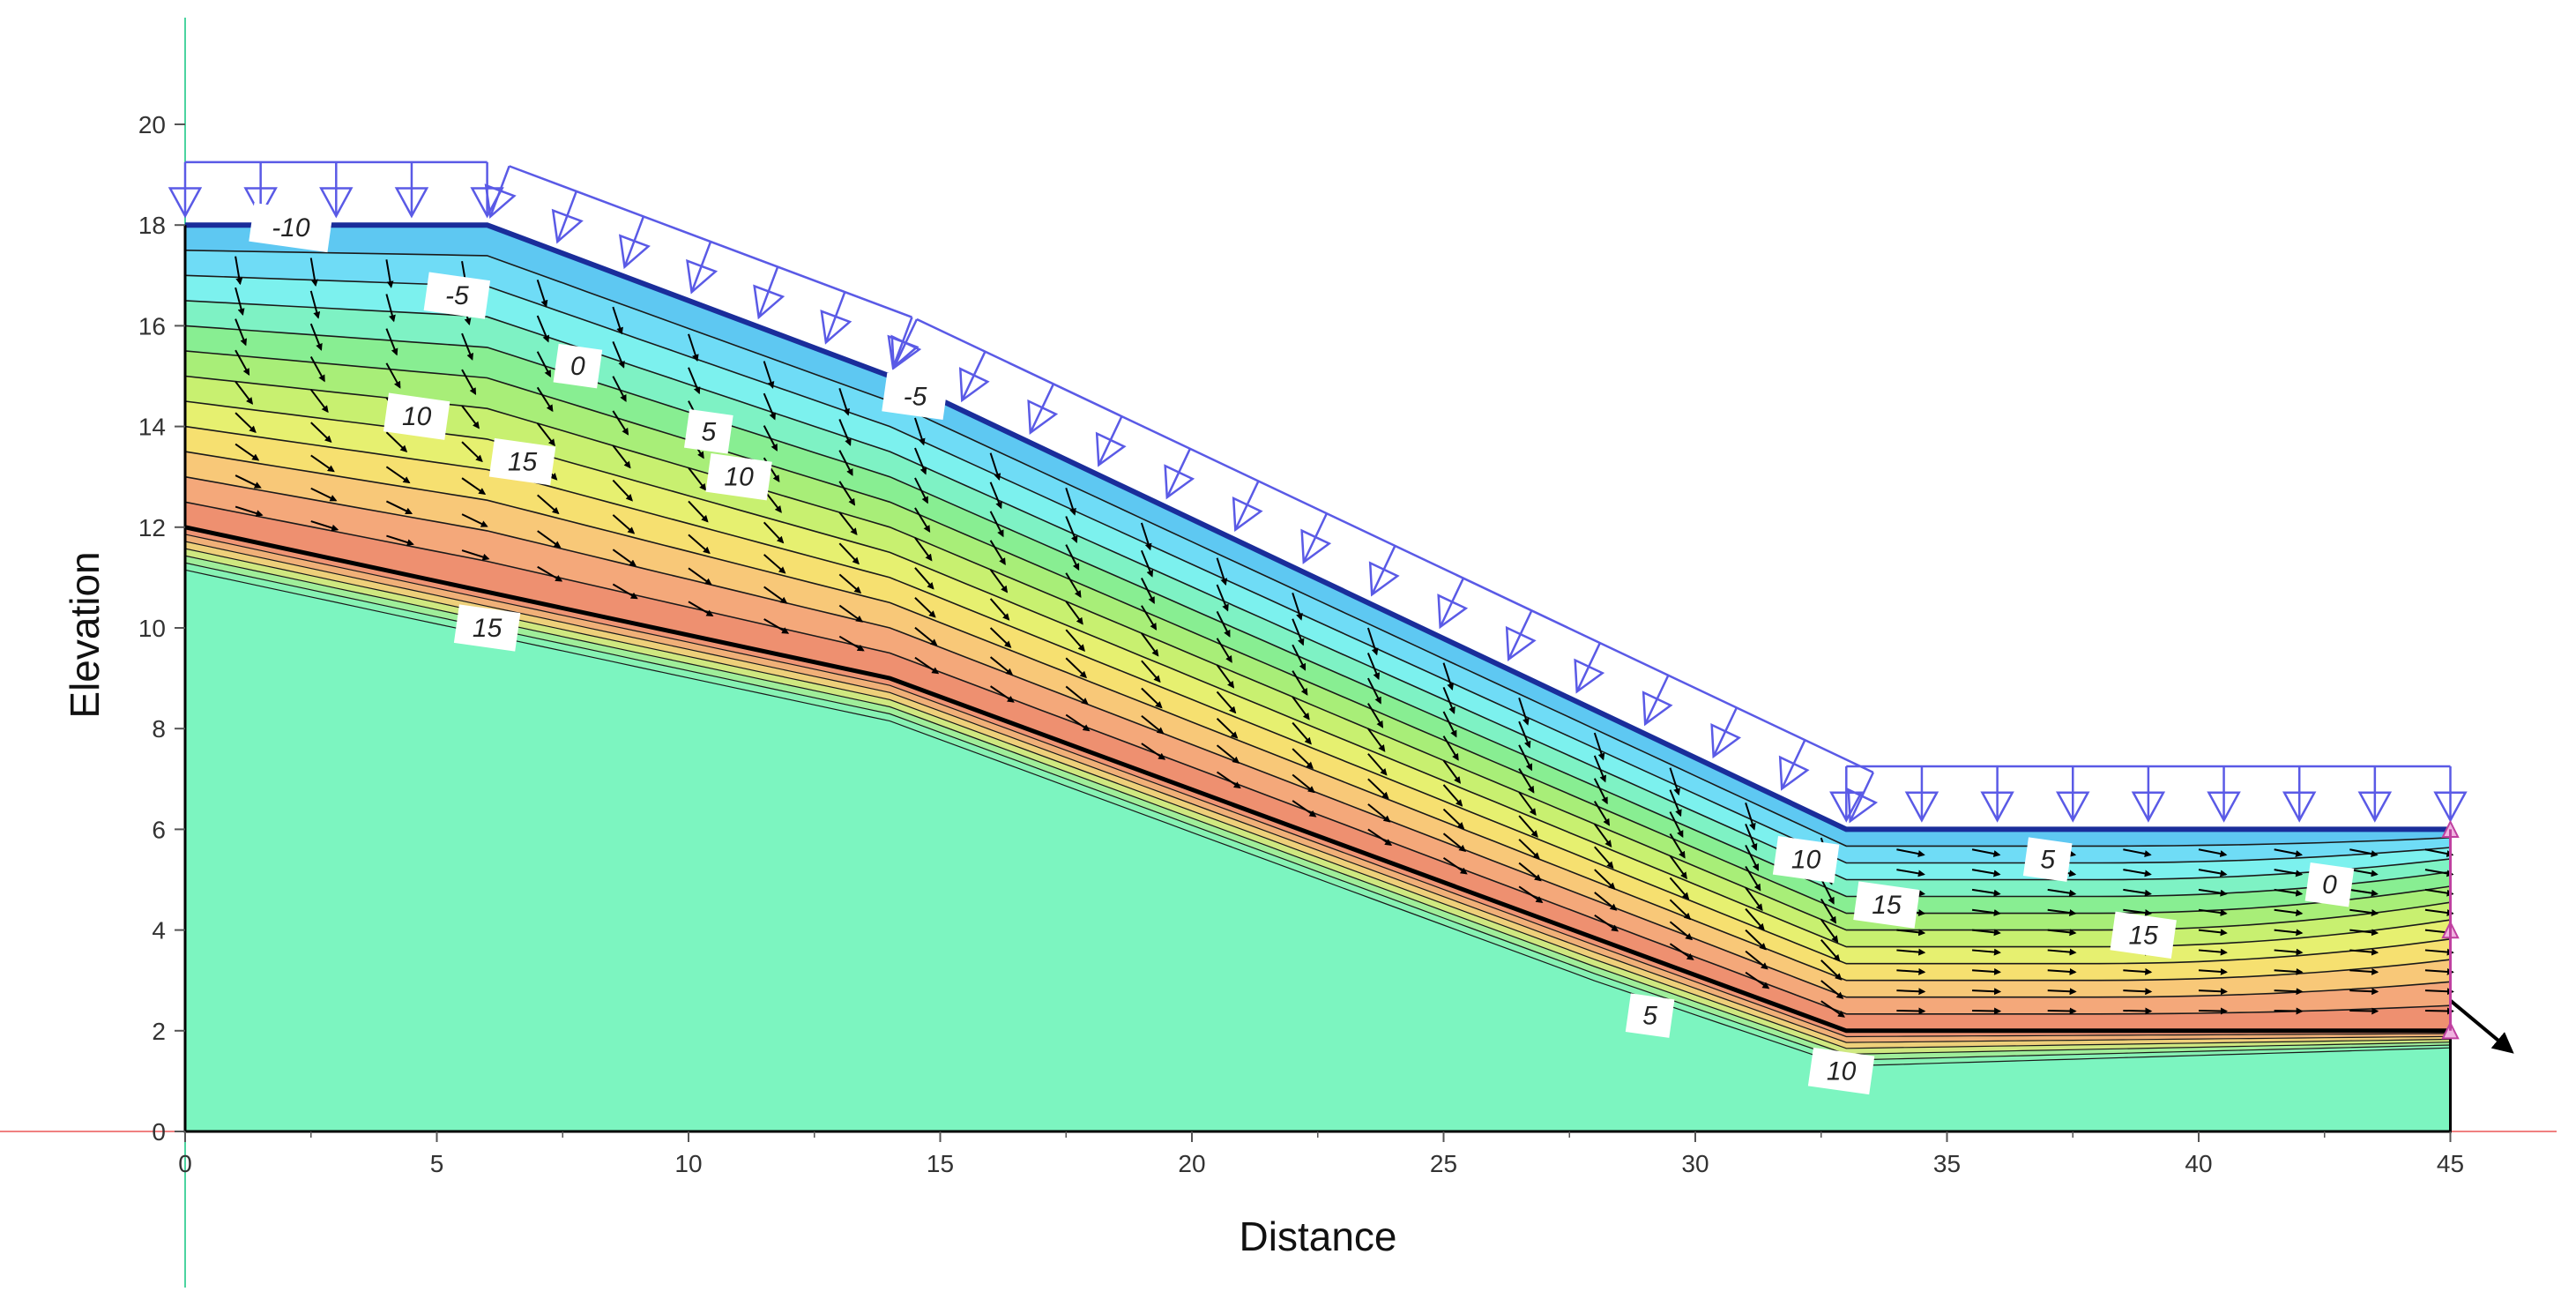  Describe the element at coordinates (1191, 1163) in the screenshot. I see `x-tick-label: 20` at that location.